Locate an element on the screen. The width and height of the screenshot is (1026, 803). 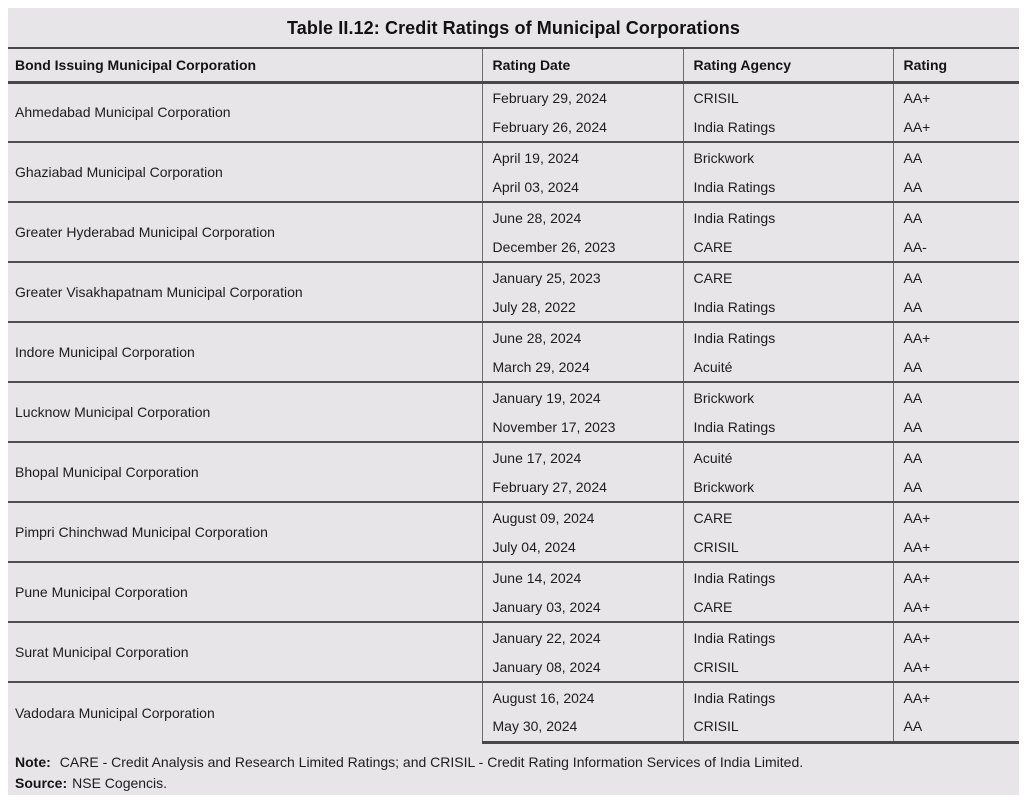
source-line: Source: NSE Cogencis. is located at coordinates (512, 783).